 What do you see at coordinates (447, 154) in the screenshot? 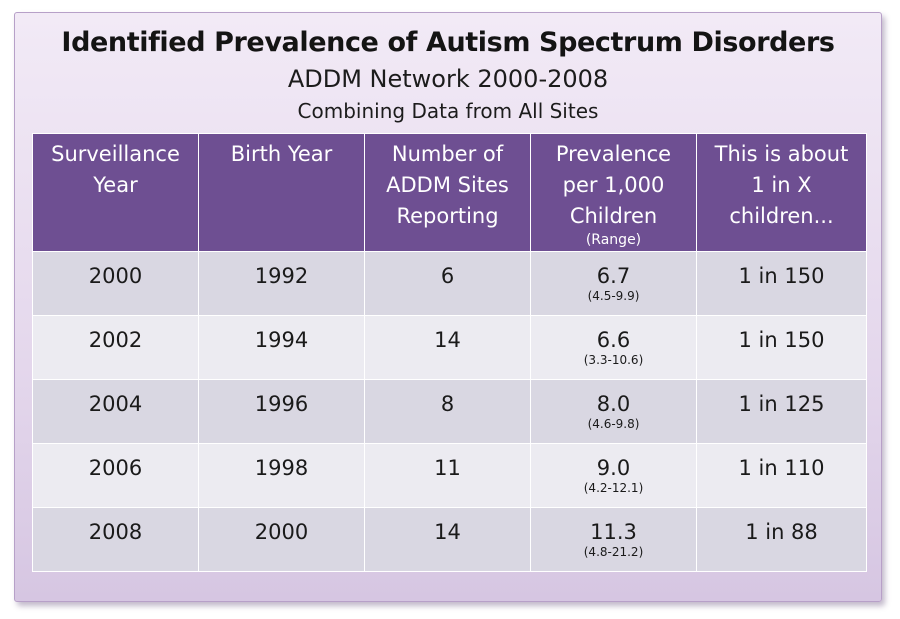
I see `column-header-line: Number of` at bounding box center [447, 154].